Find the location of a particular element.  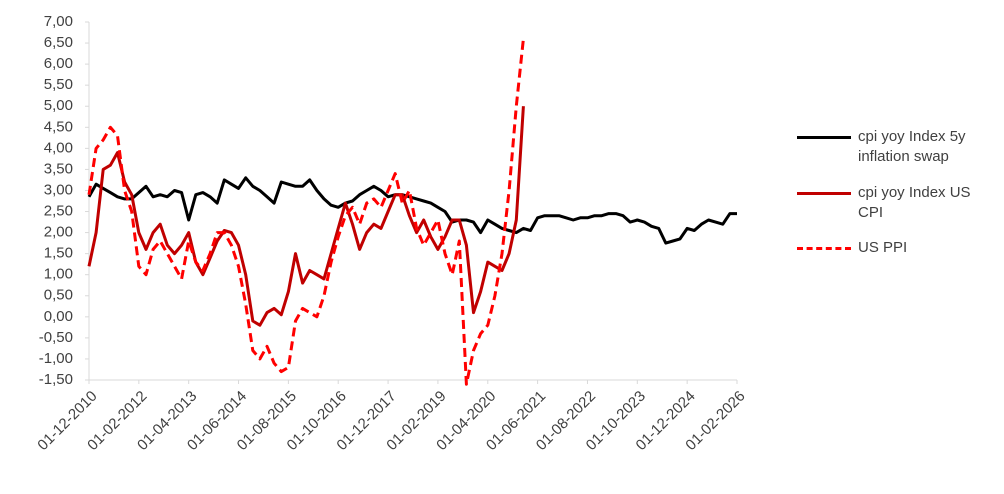

series-line is located at coordinates (412, 210).